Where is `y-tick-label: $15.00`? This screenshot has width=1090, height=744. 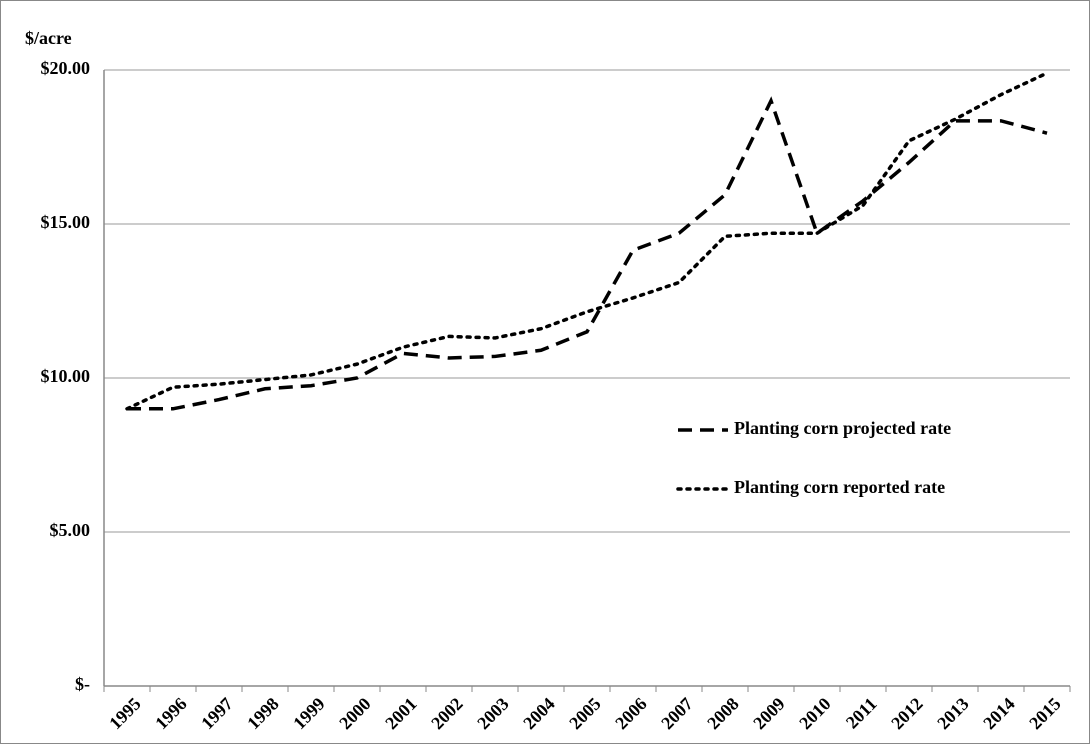
y-tick-label: $15.00 is located at coordinates (66, 222).